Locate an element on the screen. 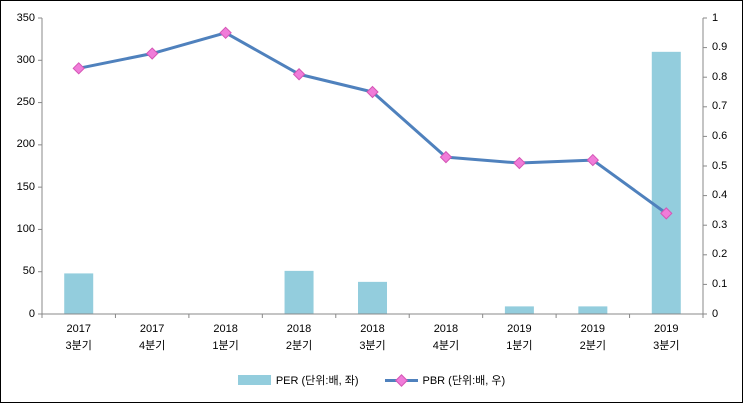 This screenshot has width=743, height=403. pbr-line-swatch is located at coordinates (401, 380).